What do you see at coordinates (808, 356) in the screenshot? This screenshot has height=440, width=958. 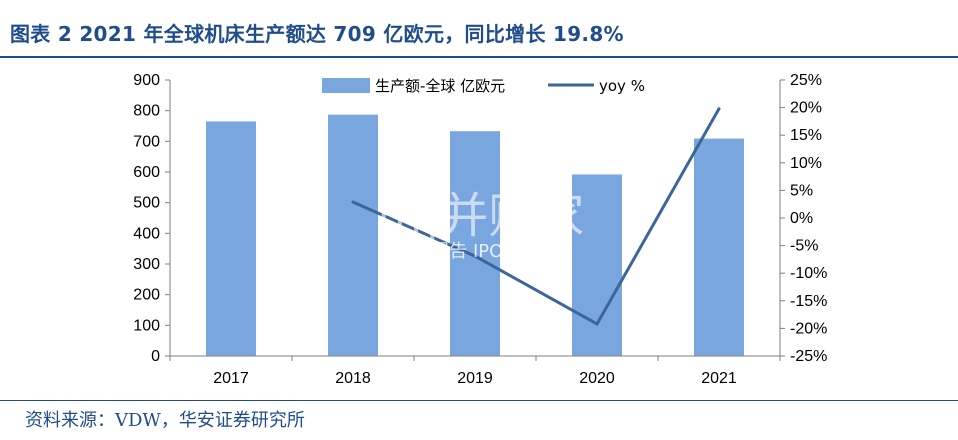 I see `right-tick-label: -25%` at bounding box center [808, 356].